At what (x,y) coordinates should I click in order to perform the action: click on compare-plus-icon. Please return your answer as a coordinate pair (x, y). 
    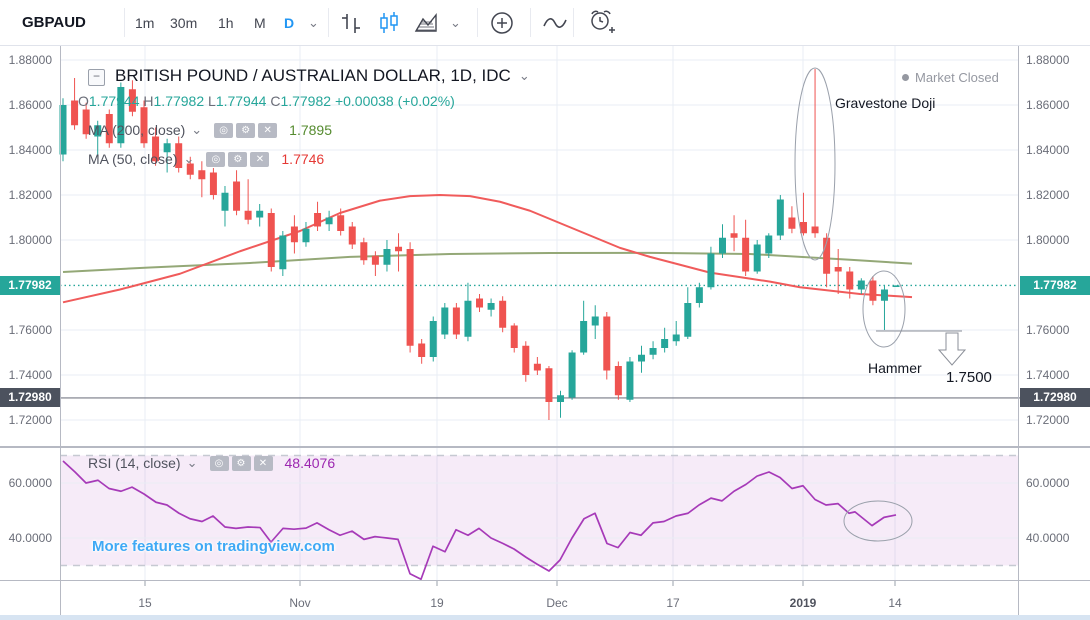
    Looking at the image, I should click on (502, 22).